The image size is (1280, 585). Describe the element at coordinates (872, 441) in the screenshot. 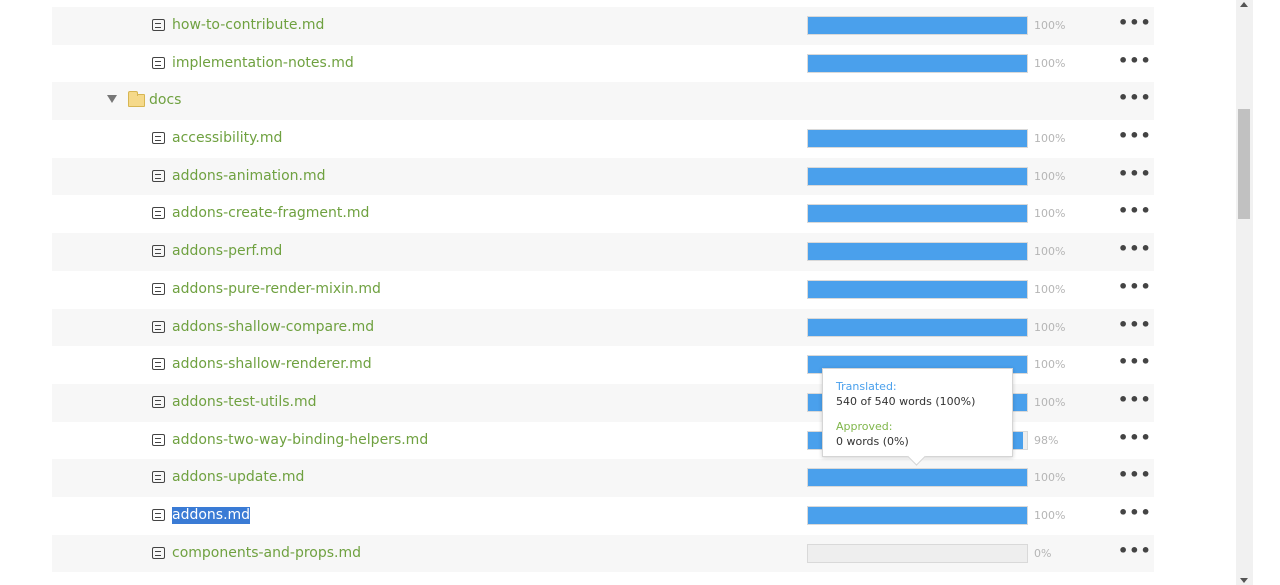

I see `tooltip-approved-value: 0 words (0%)` at that location.